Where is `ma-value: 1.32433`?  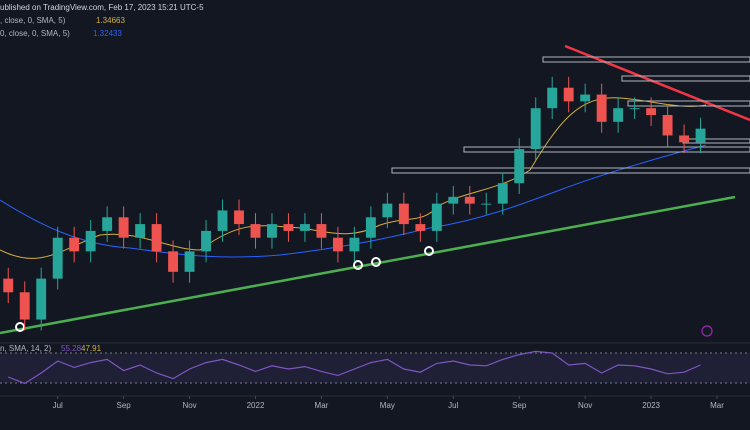
ma-value: 1.32433 is located at coordinates (107, 33).